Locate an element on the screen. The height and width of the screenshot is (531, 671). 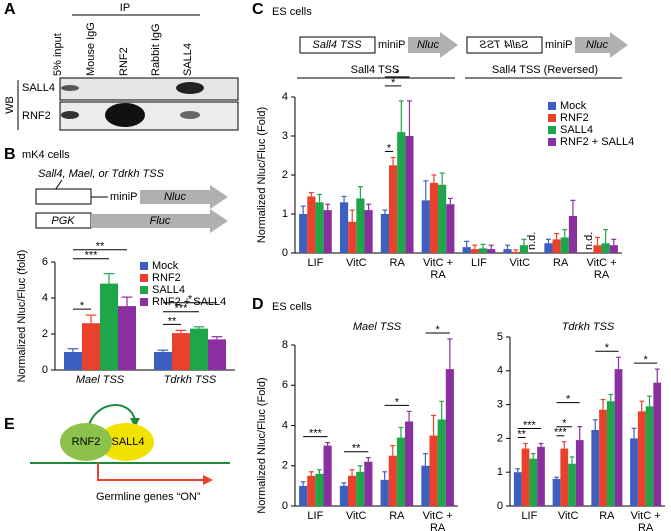
wb-label: WB is located at coordinates (10, 105).